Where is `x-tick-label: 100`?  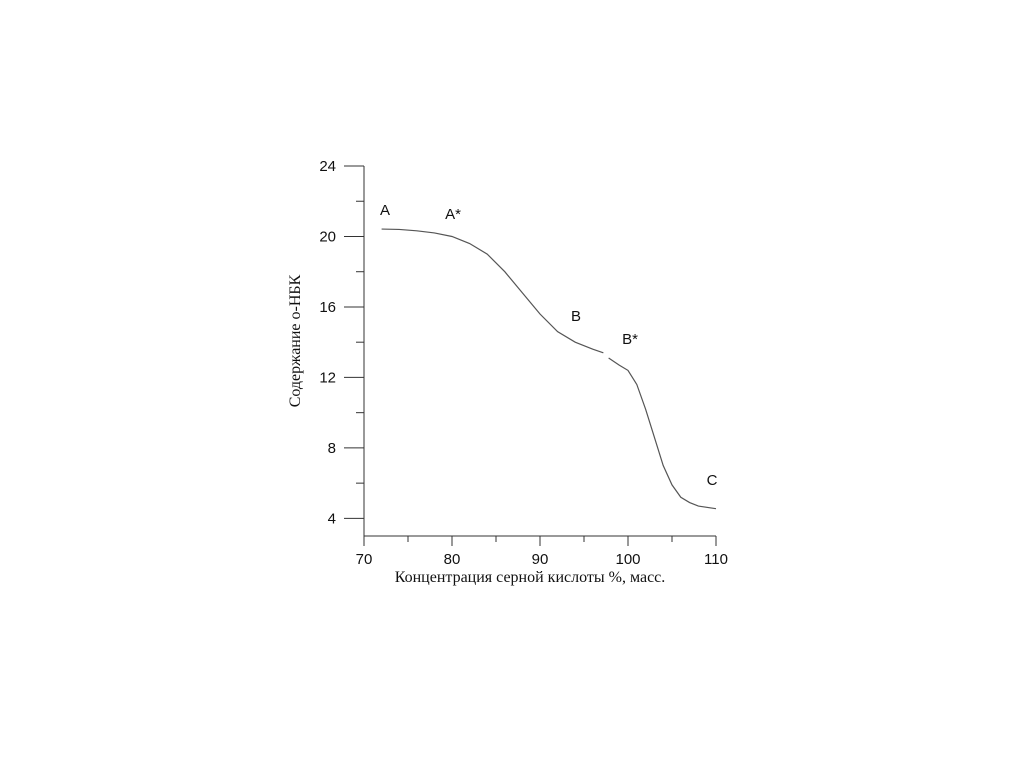
x-tick-label: 100 is located at coordinates (627, 559).